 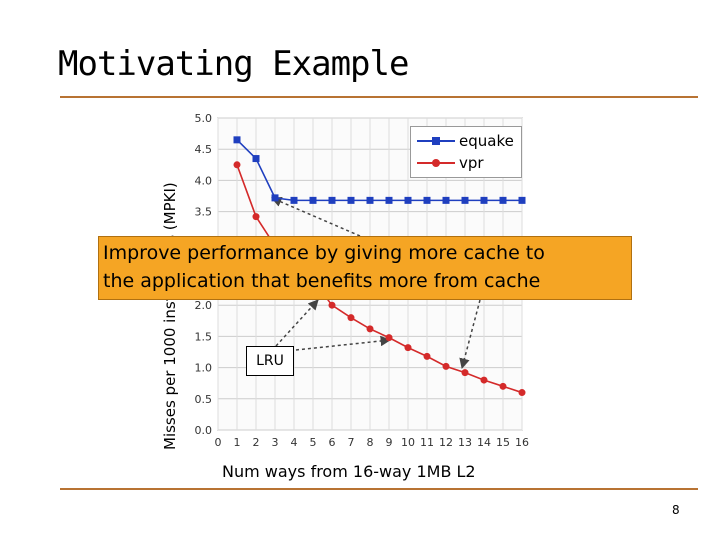 I want to click on x-tick-label-14: 14, so click(x=484, y=442).